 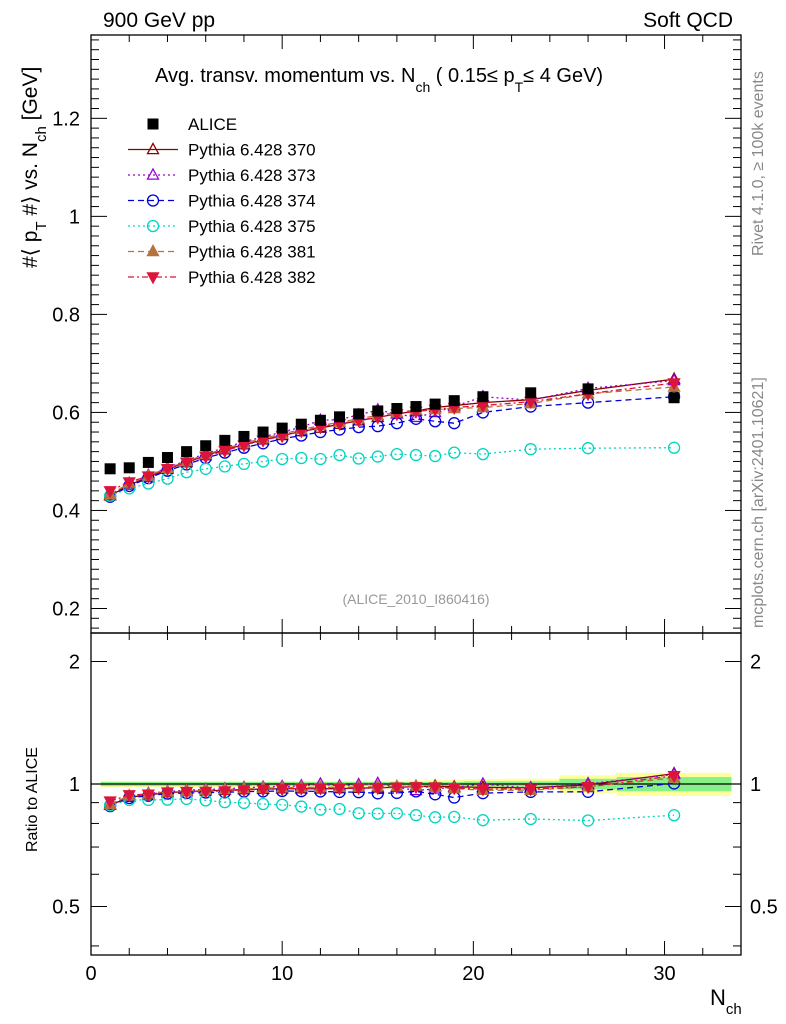 I want to click on header-right: Soft QCD, so click(x=688, y=20).